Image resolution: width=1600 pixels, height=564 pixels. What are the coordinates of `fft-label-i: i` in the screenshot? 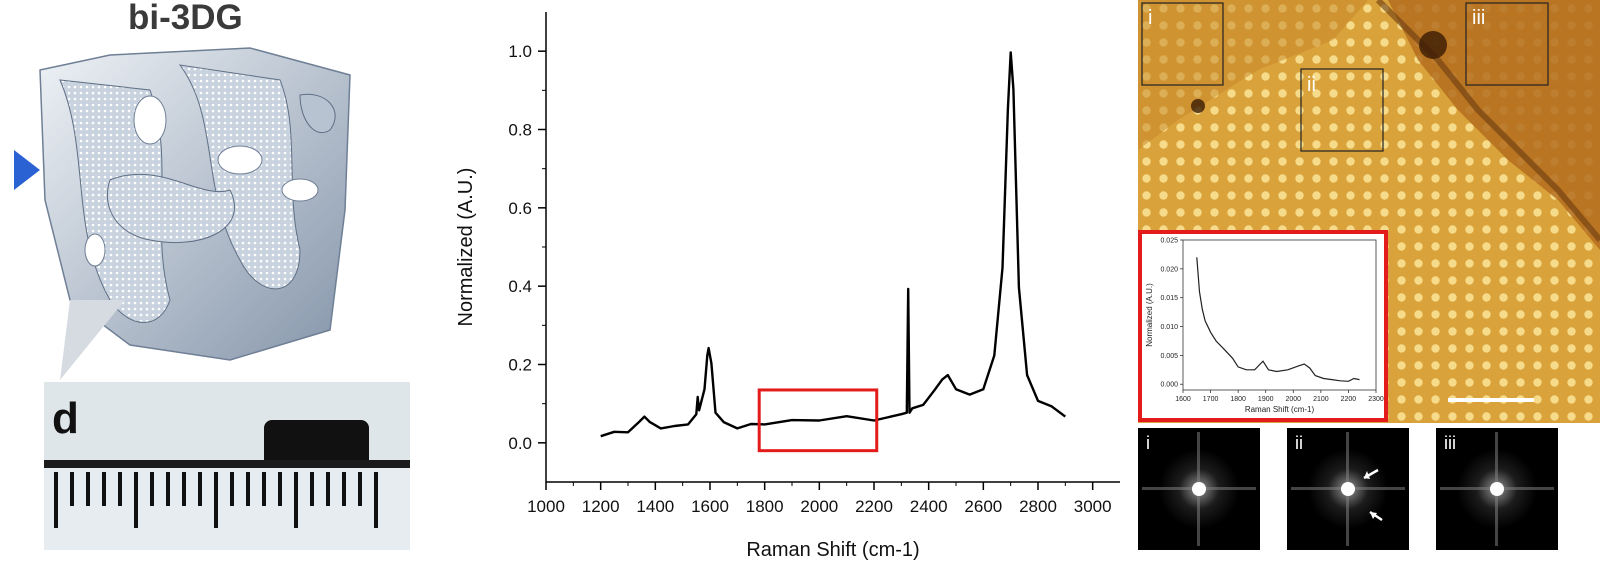 It's located at (1148, 443).